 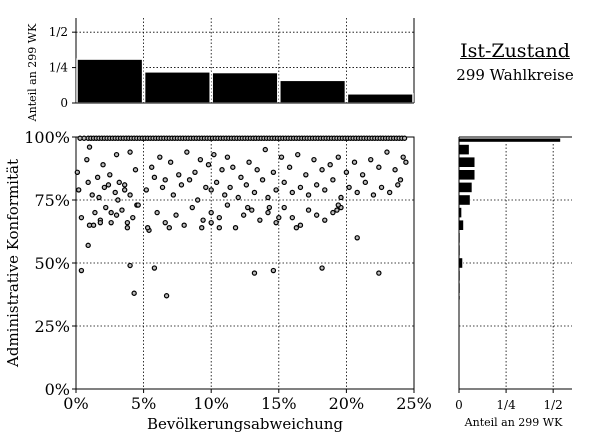 What do you see at coordinates (553, 405) in the screenshot?
I see `x-tick-label: 1/2` at bounding box center [553, 405].